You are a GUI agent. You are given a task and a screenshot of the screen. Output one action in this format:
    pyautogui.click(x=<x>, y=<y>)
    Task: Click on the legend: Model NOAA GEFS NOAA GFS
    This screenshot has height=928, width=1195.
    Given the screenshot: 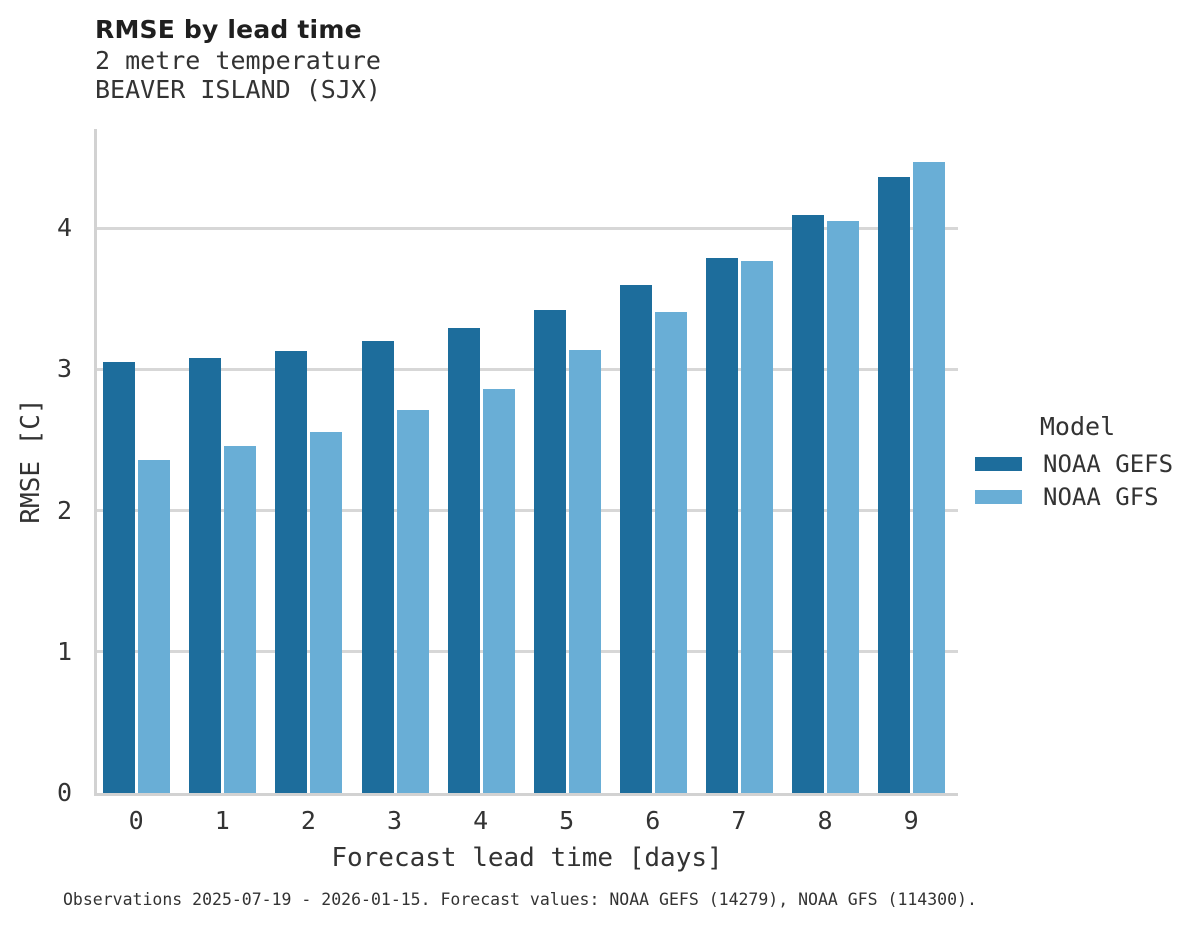 What is the action you would take?
    pyautogui.click(x=1077, y=462)
    